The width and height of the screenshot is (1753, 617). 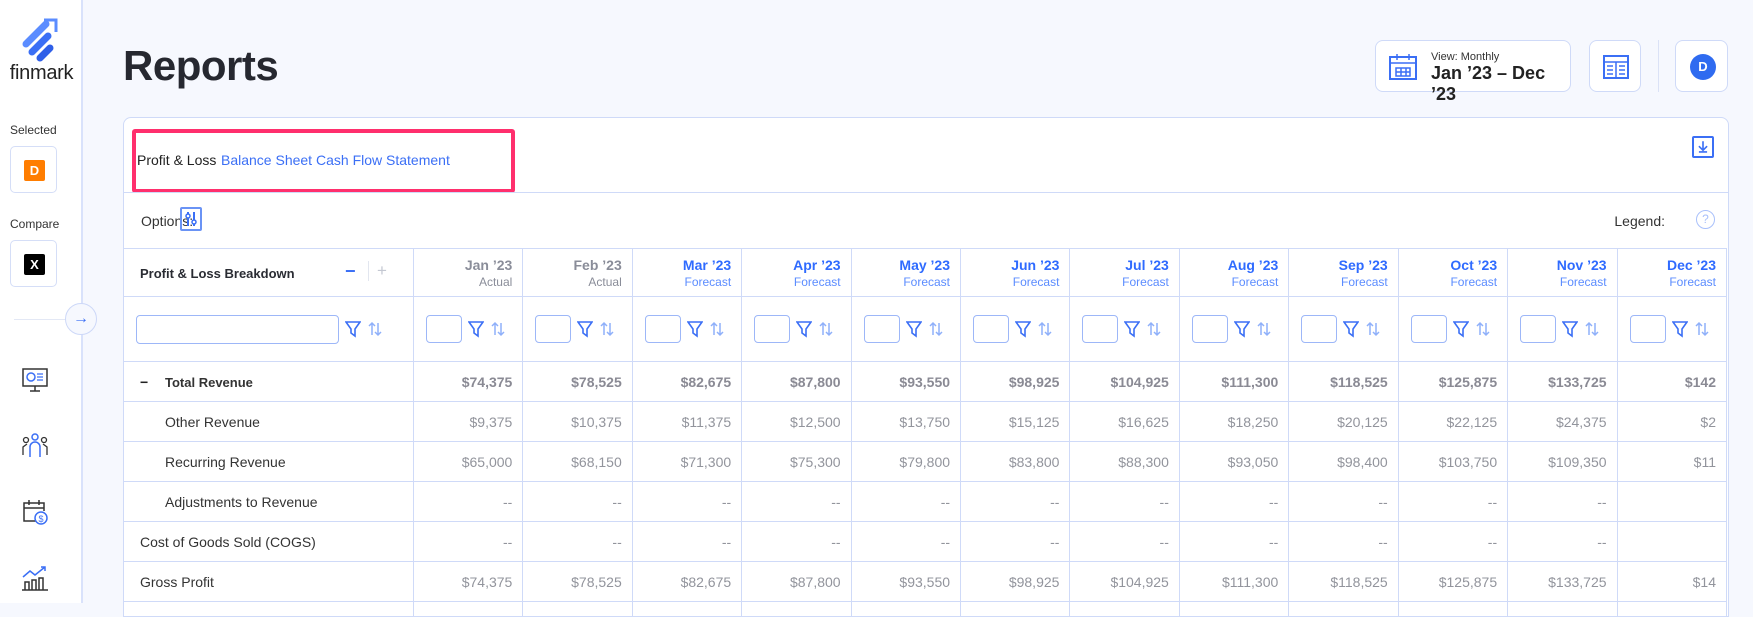 I want to click on value-cell: $74,375, so click(x=467, y=582).